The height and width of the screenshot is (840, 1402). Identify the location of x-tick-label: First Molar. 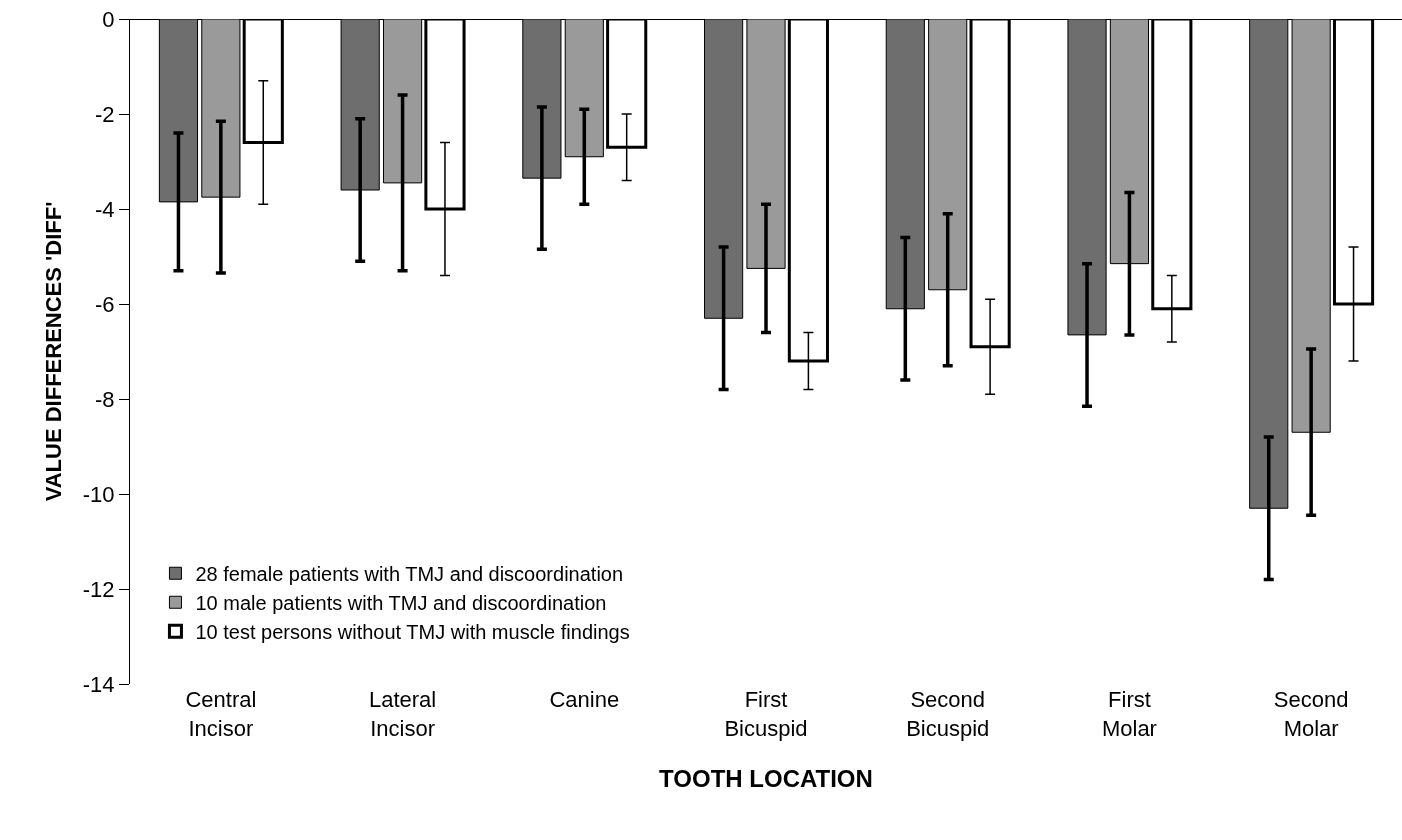
(1129, 714).